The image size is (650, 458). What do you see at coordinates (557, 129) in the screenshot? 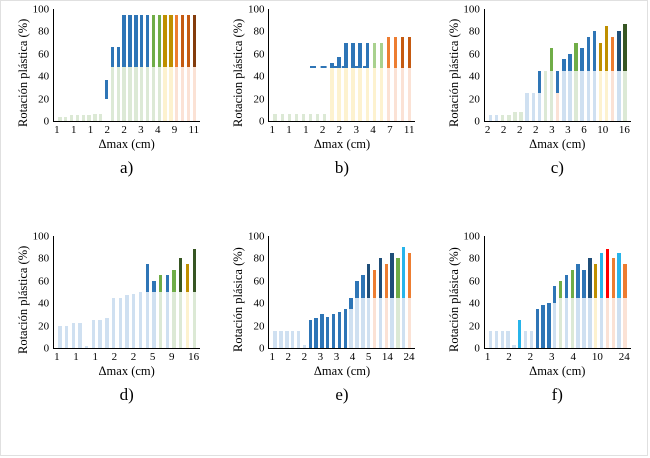
I see `x-axis-ticks: 2 2 2 2 3 3 6 10 16` at bounding box center [557, 129].